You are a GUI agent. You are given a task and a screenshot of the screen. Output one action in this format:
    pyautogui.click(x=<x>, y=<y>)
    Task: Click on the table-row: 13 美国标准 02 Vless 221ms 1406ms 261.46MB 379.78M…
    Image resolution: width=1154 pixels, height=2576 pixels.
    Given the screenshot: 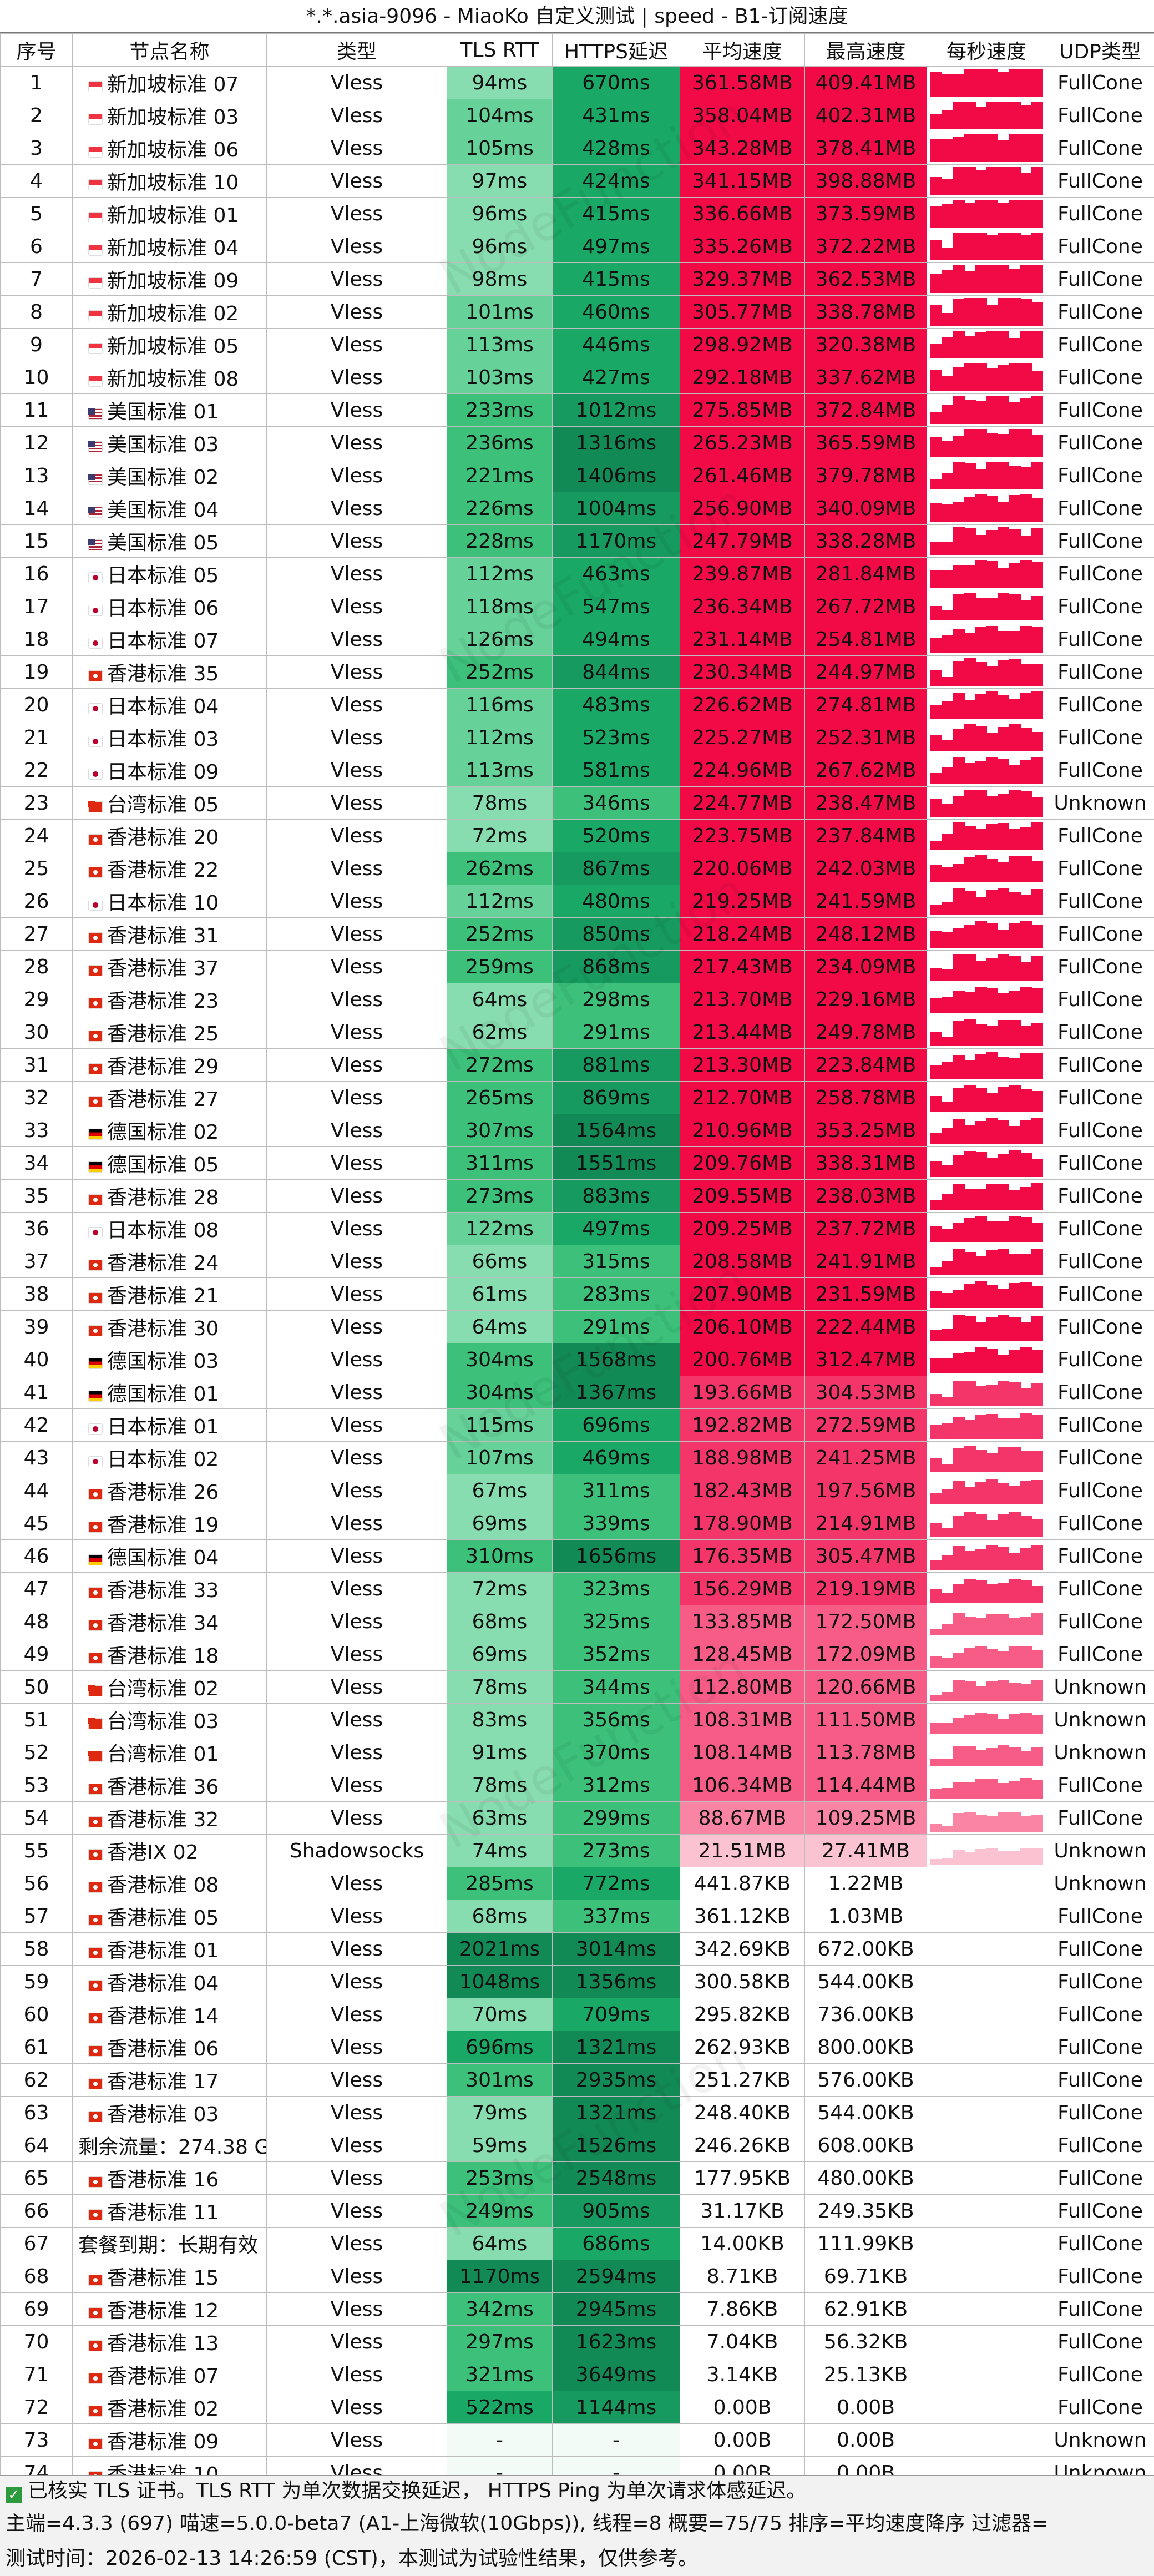 What is the action you would take?
    pyautogui.click(x=577, y=475)
    